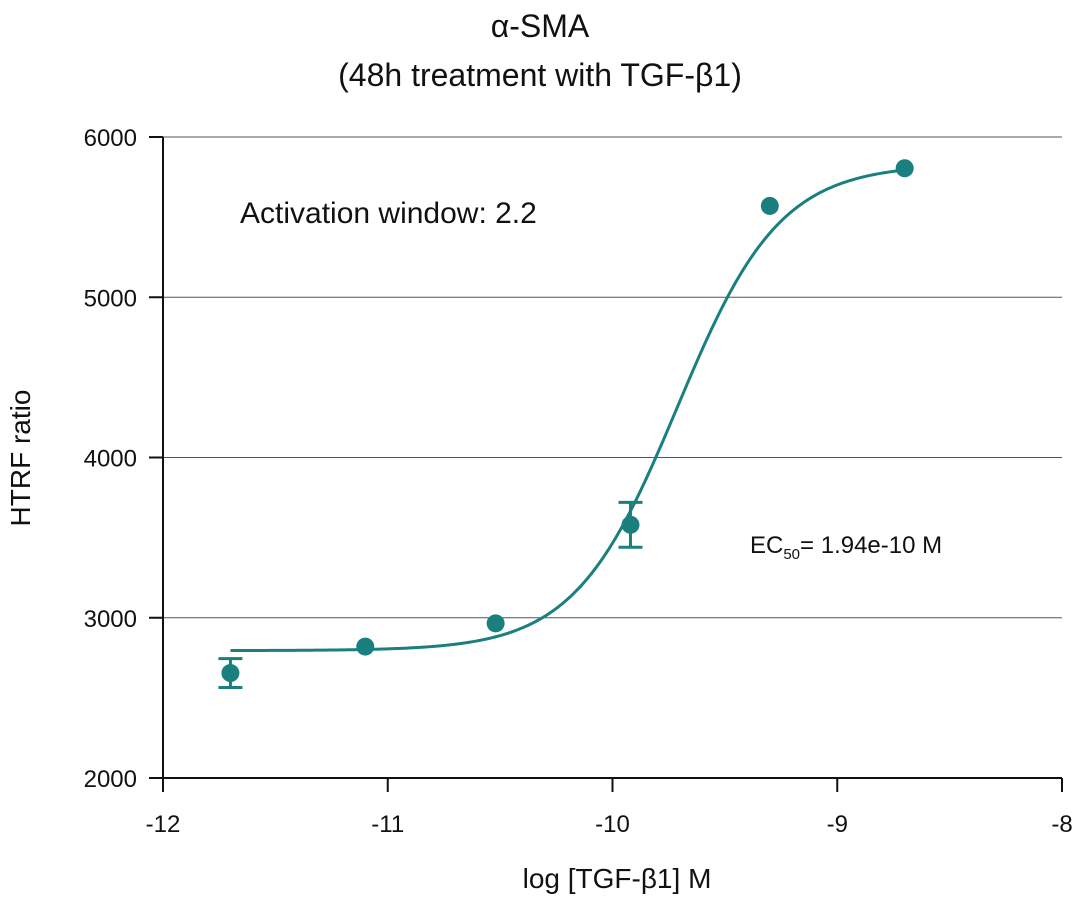 Image resolution: width=1080 pixels, height=900 pixels. What do you see at coordinates (110, 619) in the screenshot?
I see `y-tick-label: 3000` at bounding box center [110, 619].